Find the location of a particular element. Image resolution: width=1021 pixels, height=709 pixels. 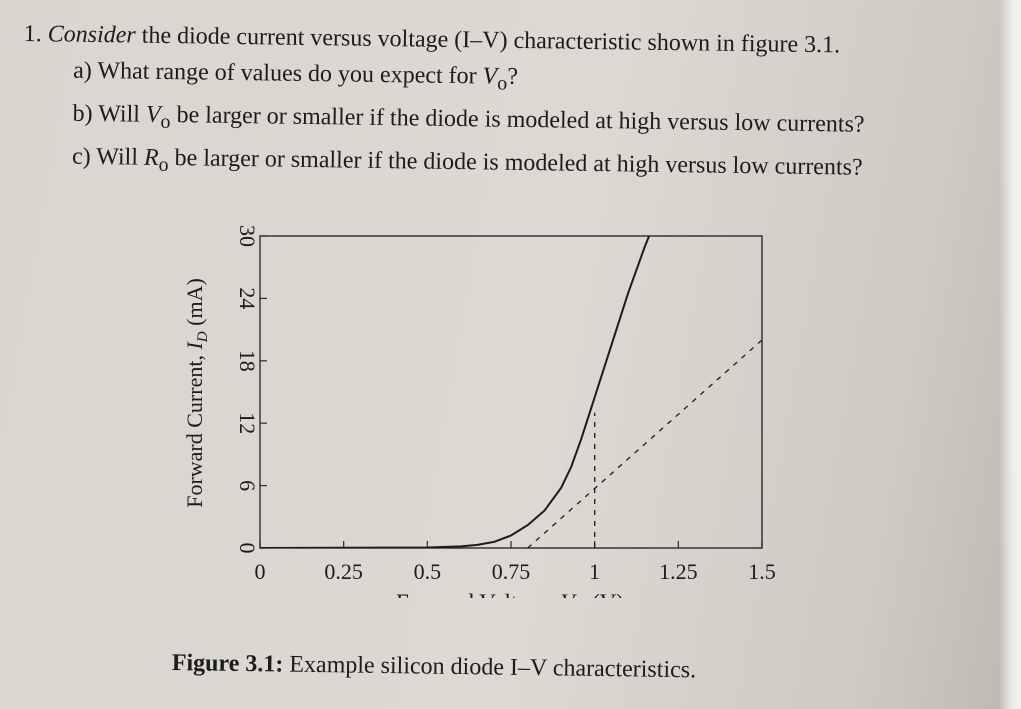

figure-caption-label: Figure 3.1: is located at coordinates (227, 664).